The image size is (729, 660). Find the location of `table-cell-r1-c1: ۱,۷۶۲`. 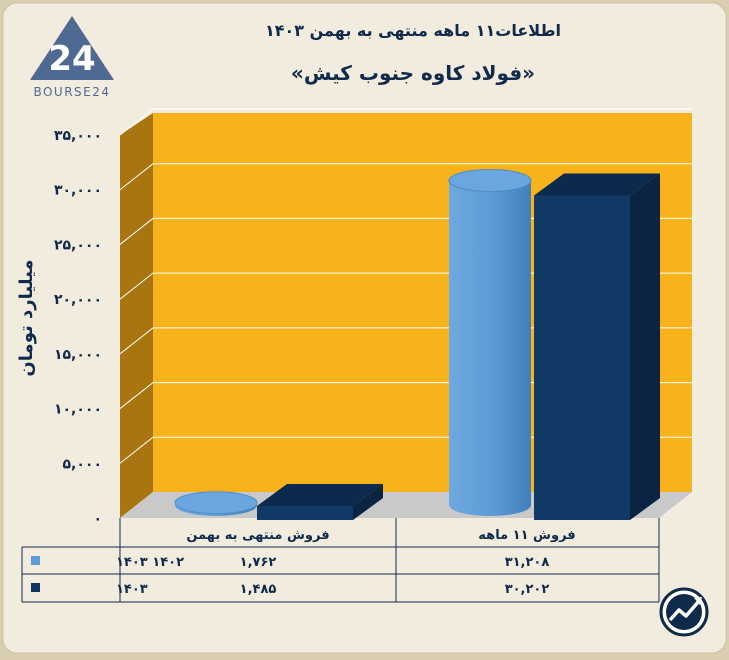

table-cell-r1-c1: ۱,۷۶۲ is located at coordinates (258, 562).